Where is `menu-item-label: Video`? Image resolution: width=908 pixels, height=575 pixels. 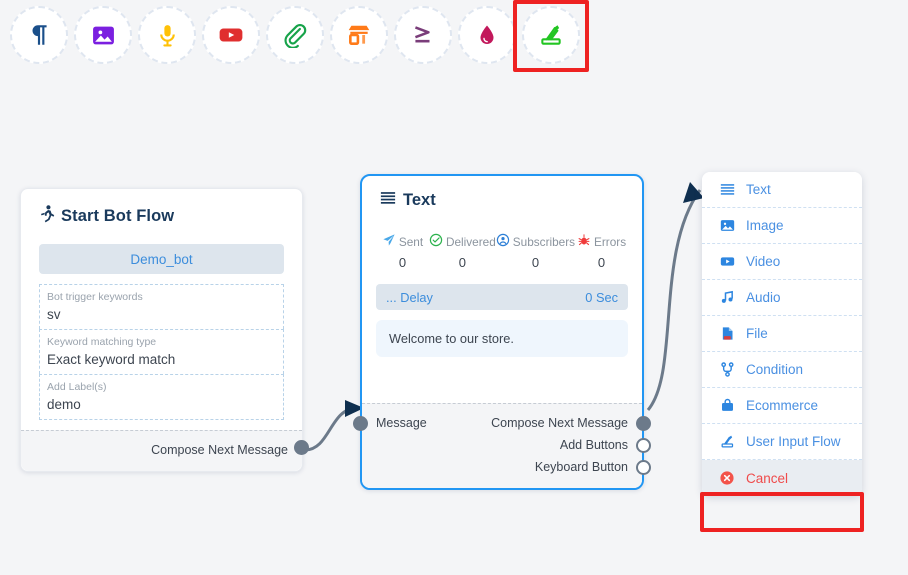
menu-item-label: Video is located at coordinates (763, 261).